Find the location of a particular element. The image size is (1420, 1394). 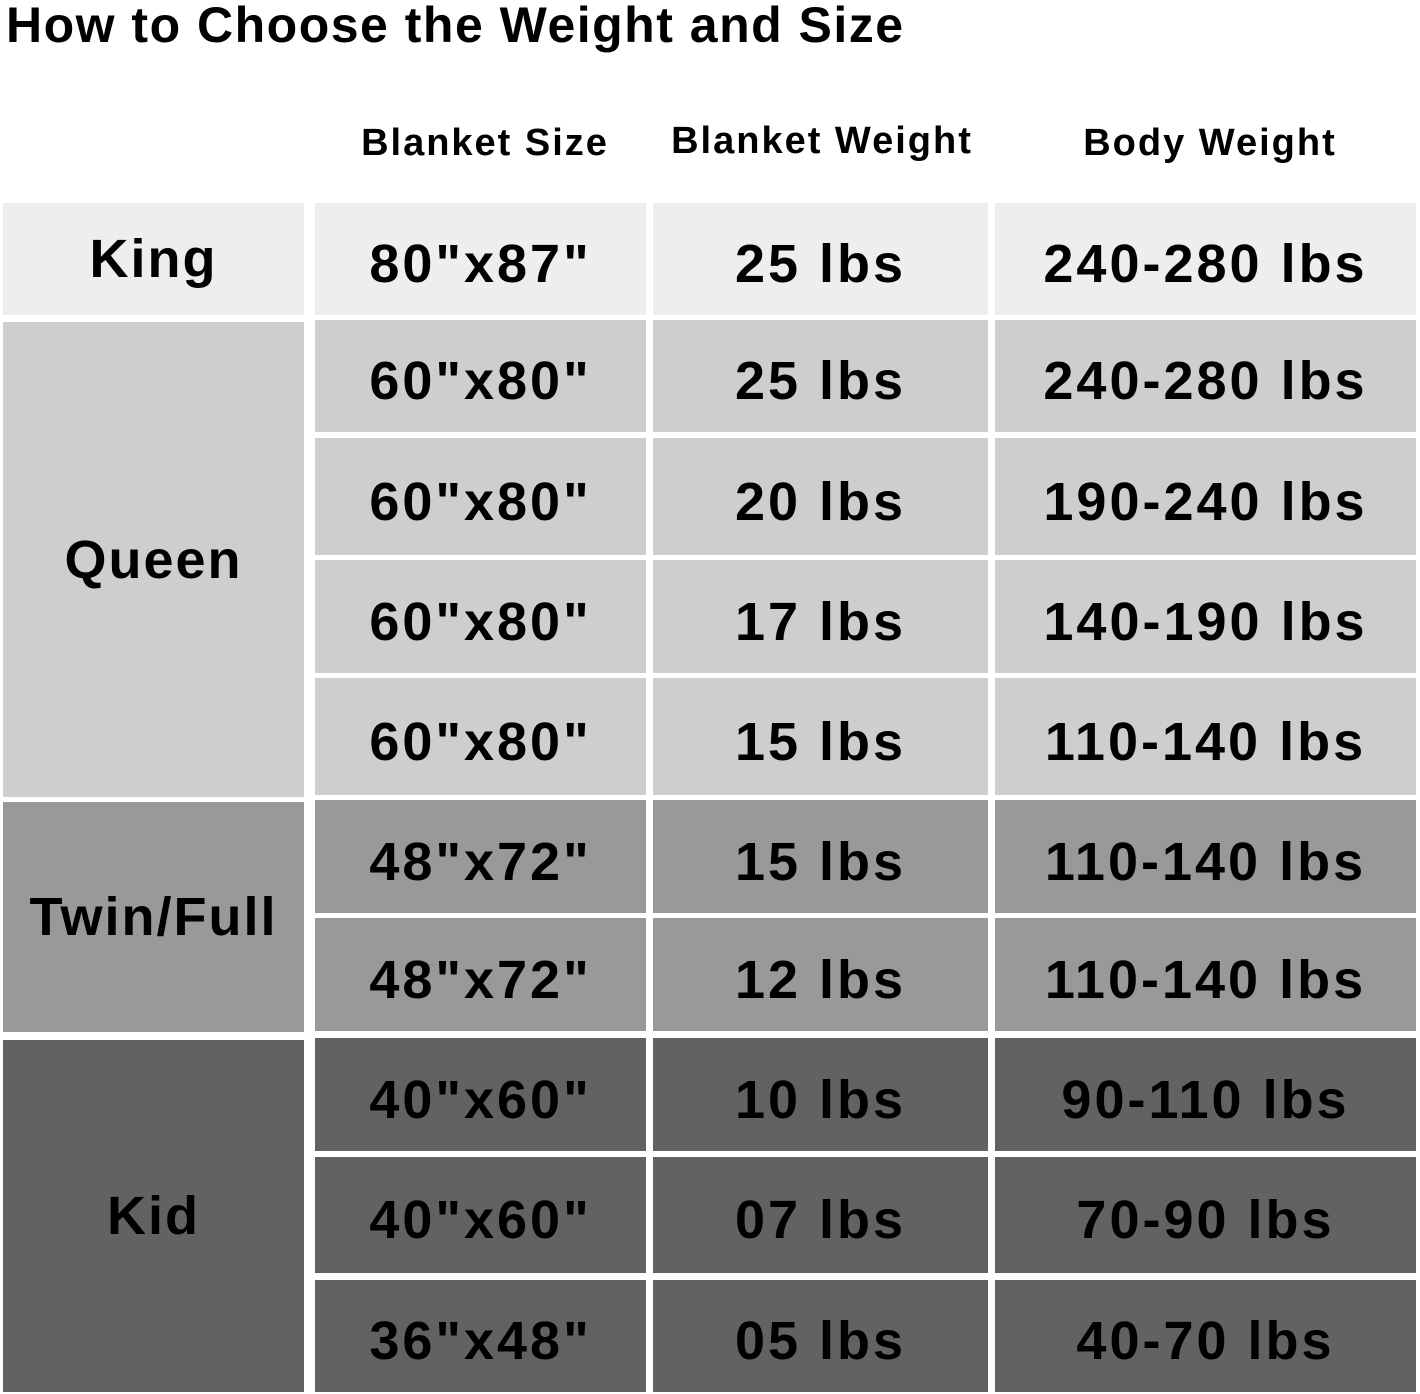

body-weight-cell: 90-110 lbs is located at coordinates (1205, 1094).